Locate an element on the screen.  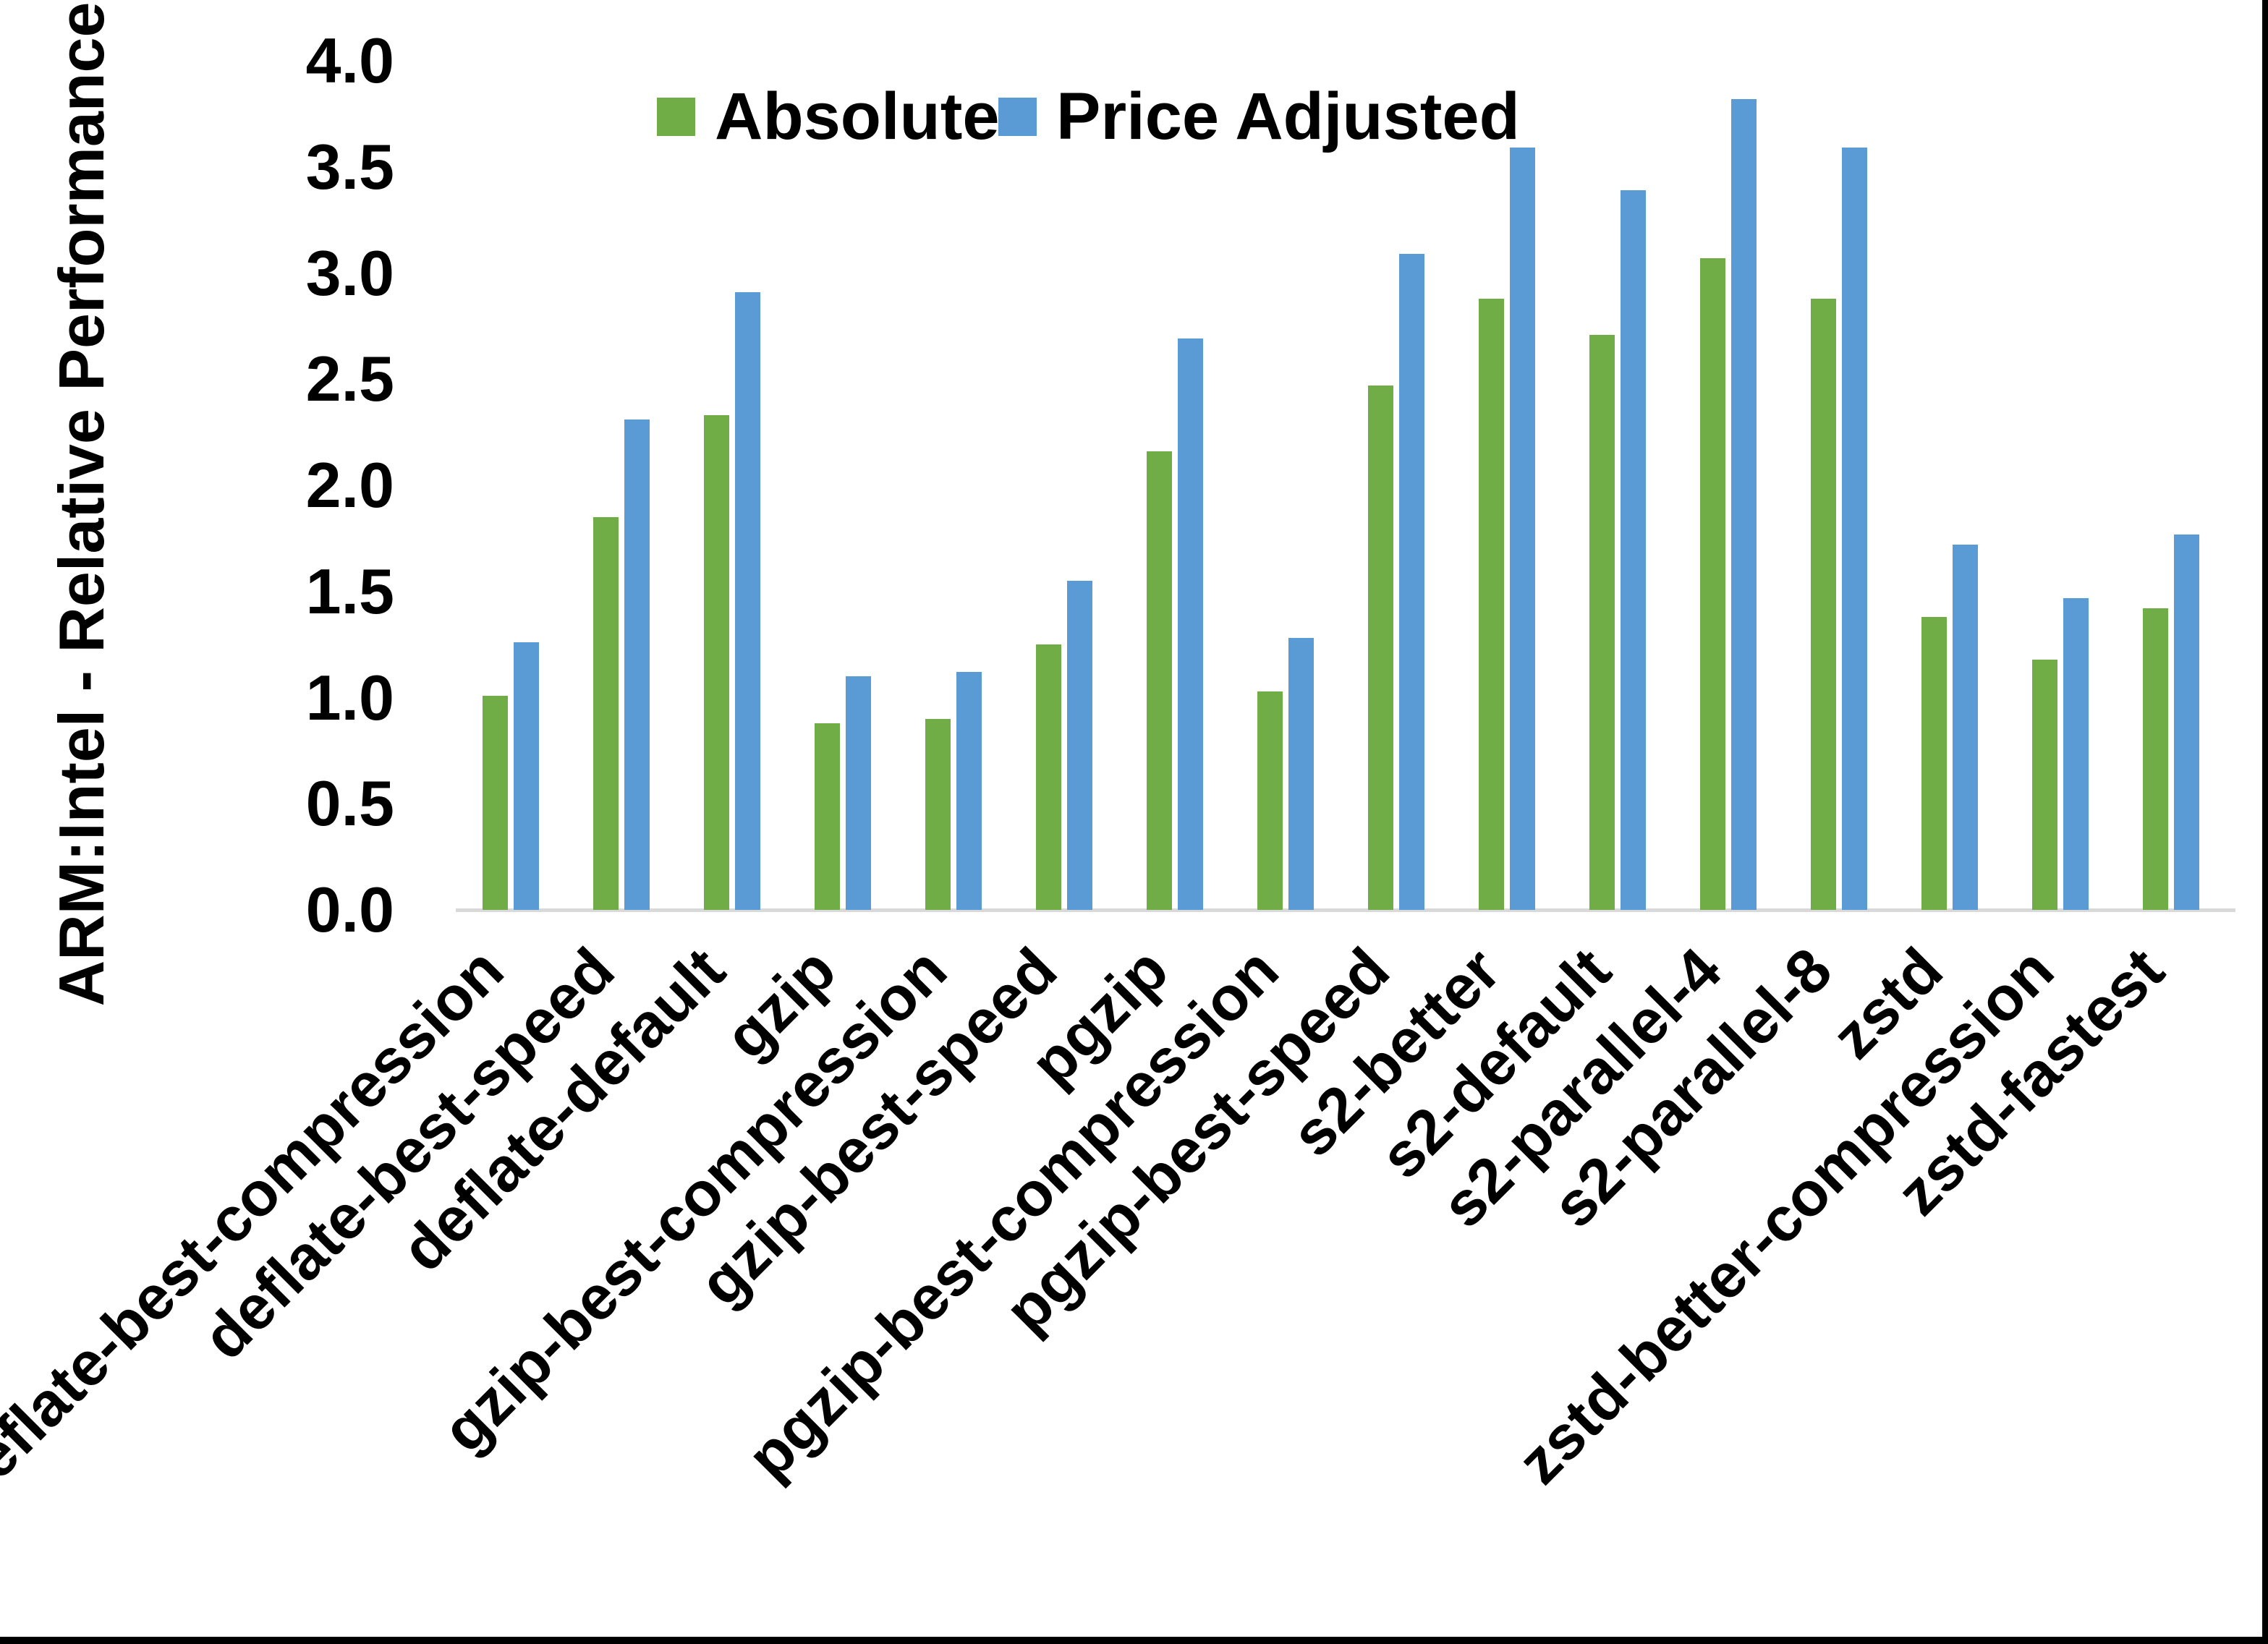
bar-pgzip-best-compression-absolute is located at coordinates (1270, 800).